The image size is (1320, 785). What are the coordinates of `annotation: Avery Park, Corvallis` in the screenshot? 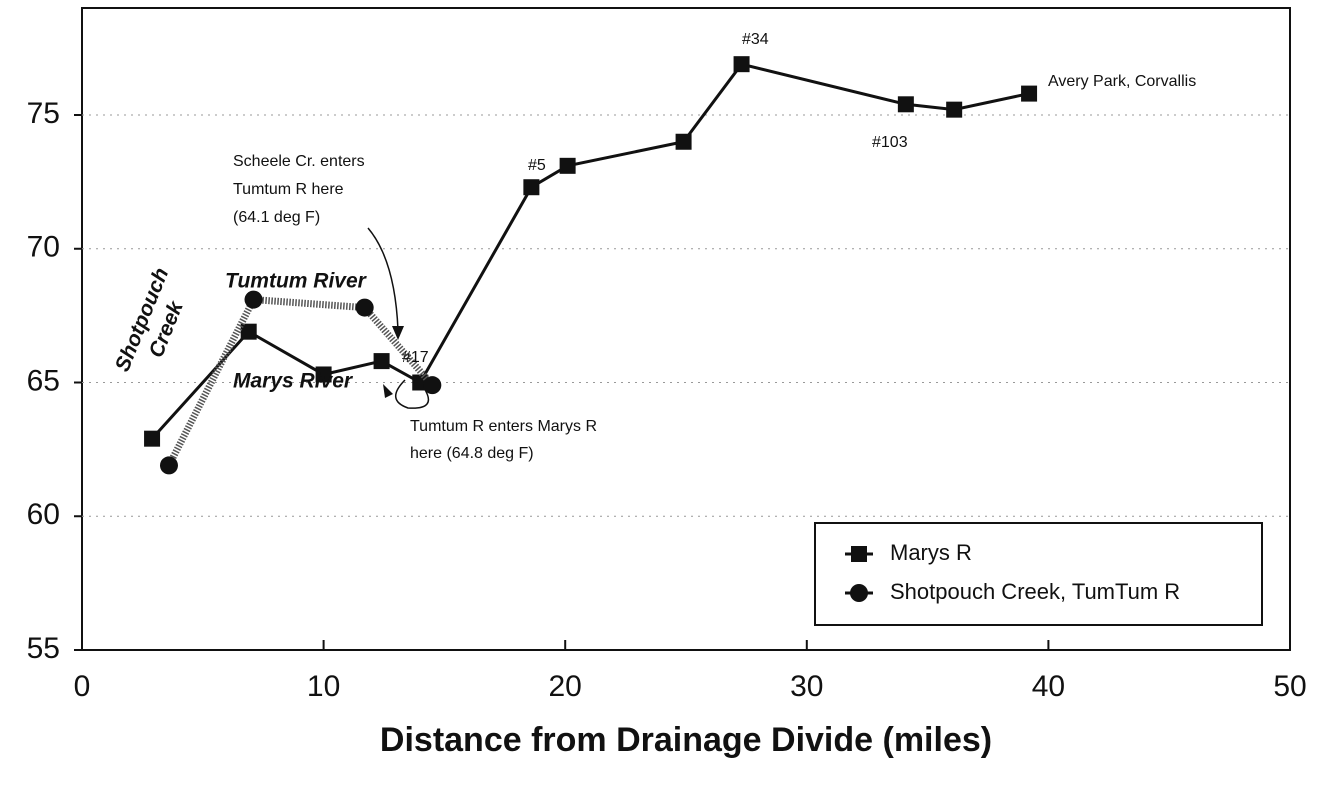 It's located at (1122, 81).